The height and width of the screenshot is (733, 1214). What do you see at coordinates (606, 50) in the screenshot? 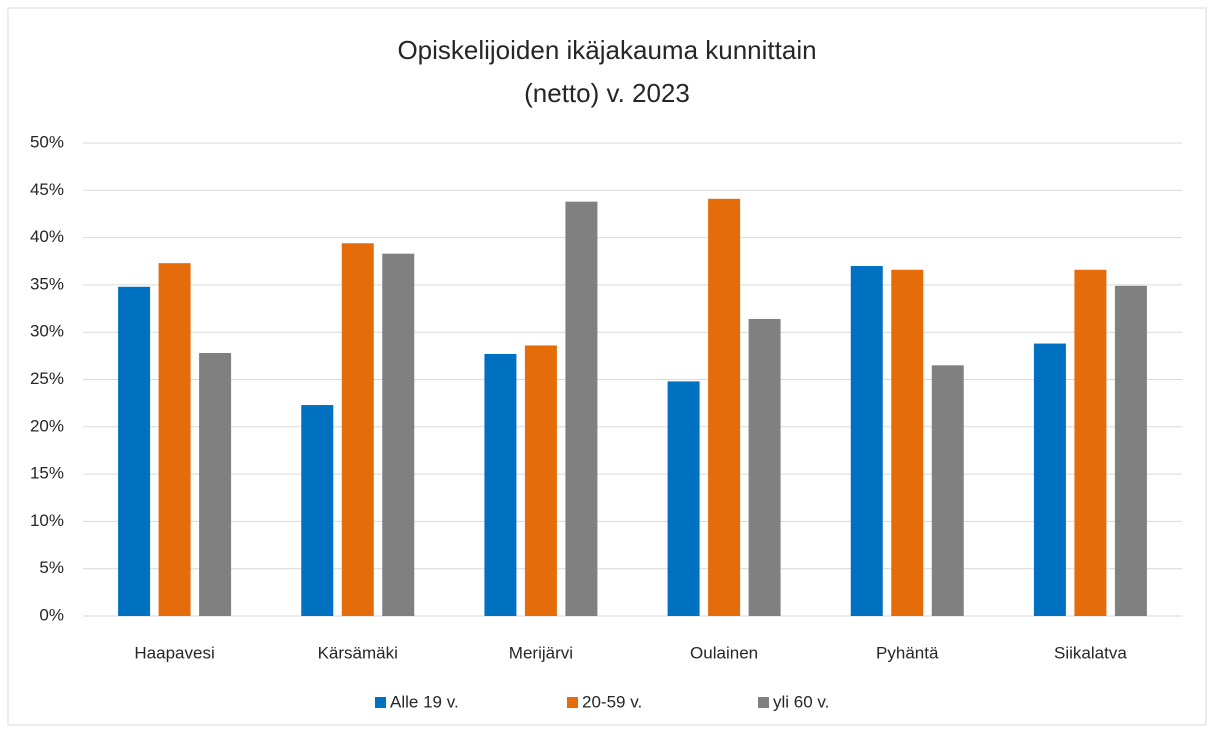
I see `chart-title: Opiskelijoiden ikäjakauma kunnittain` at bounding box center [606, 50].